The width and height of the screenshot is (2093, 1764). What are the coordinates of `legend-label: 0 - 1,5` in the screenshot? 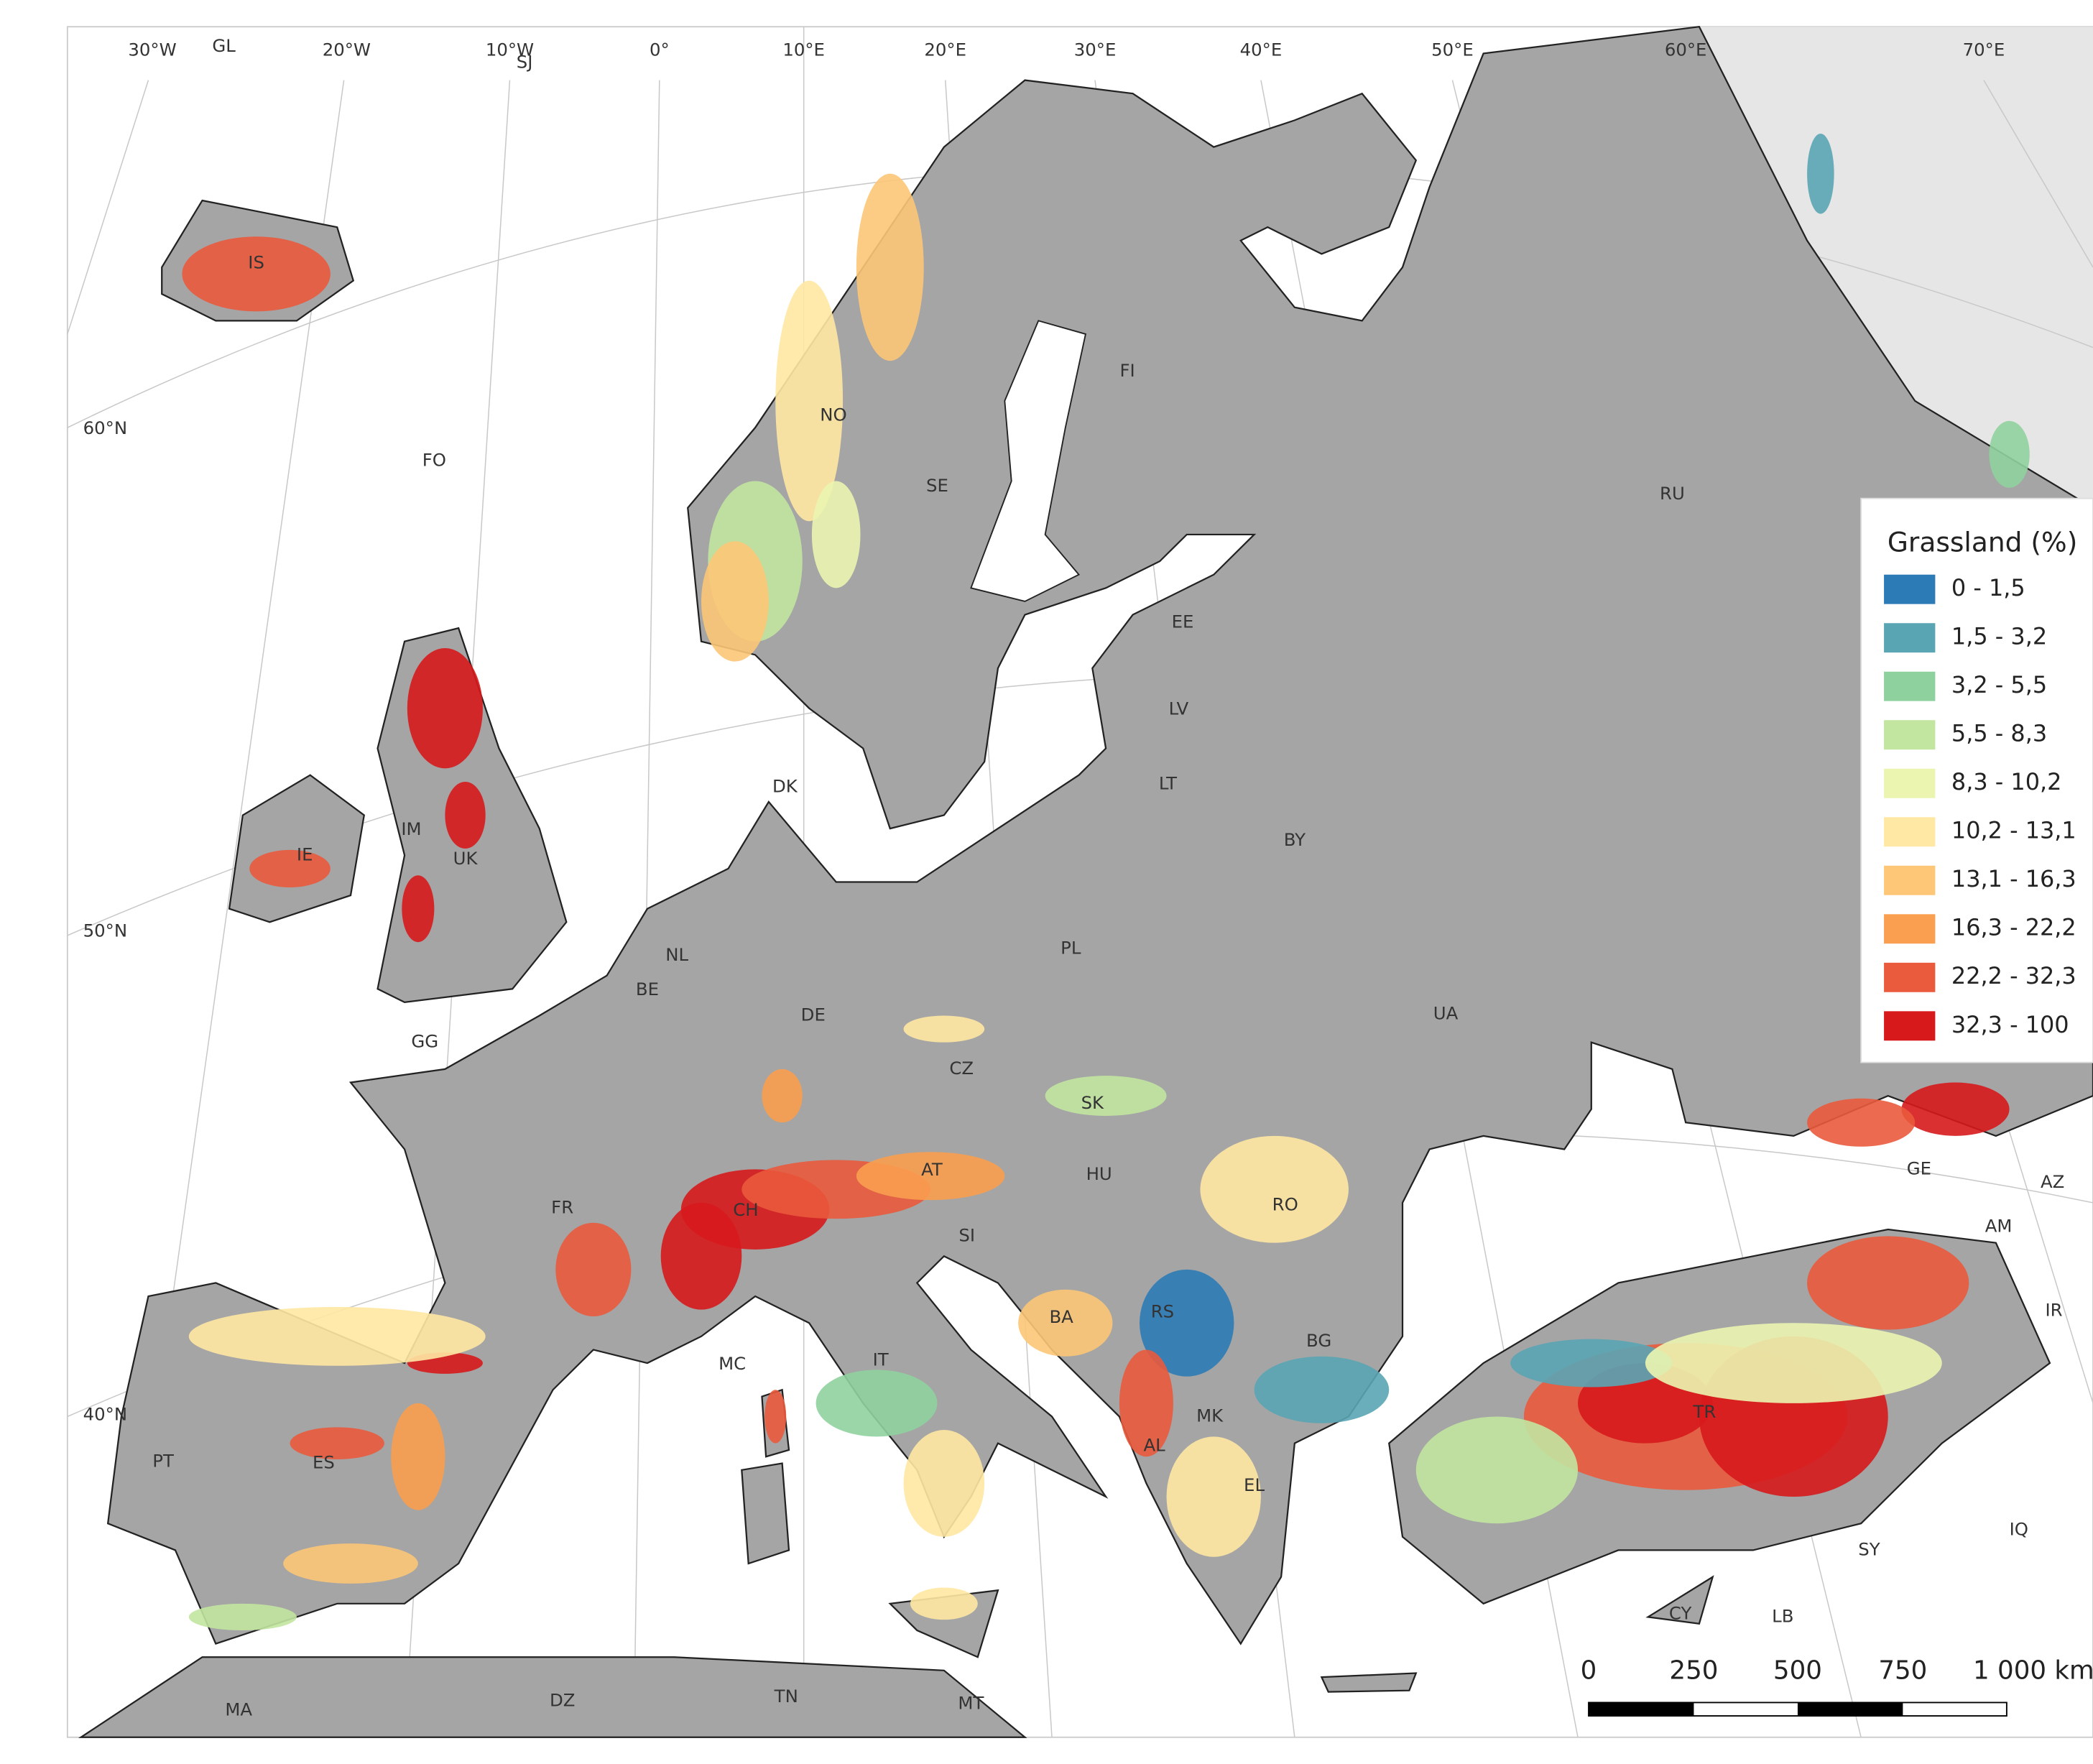 It's located at (1988, 588).